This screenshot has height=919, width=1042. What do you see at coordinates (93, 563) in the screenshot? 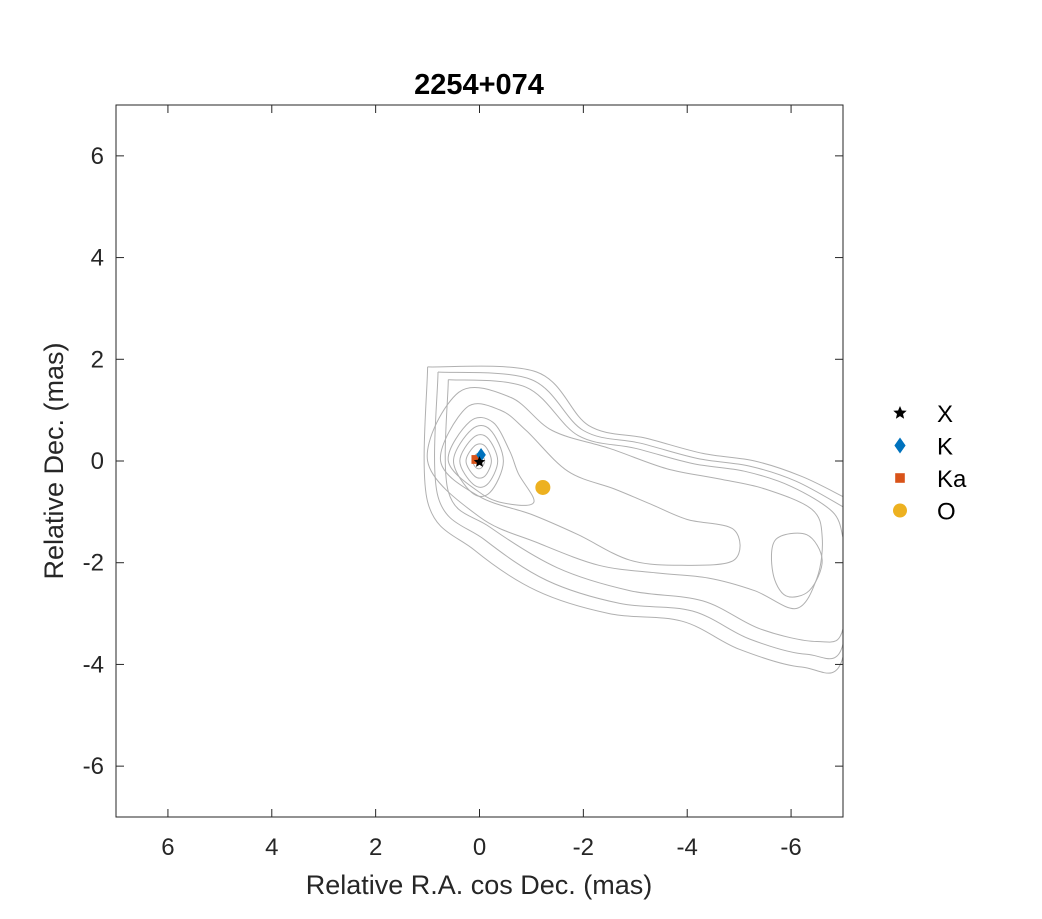
I see `y-tick-label: -2` at bounding box center [93, 563].